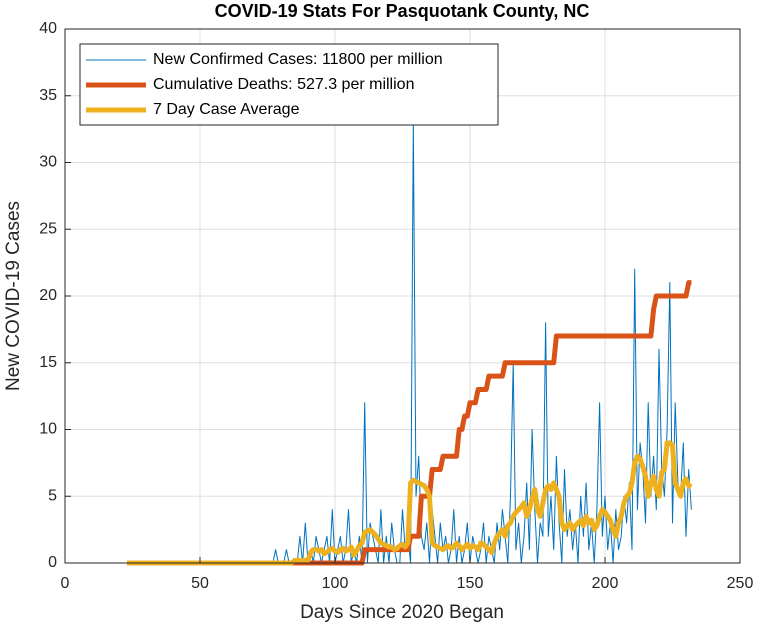 The image size is (761, 630). What do you see at coordinates (48, 429) in the screenshot?
I see `y-tick-label: 10` at bounding box center [48, 429].